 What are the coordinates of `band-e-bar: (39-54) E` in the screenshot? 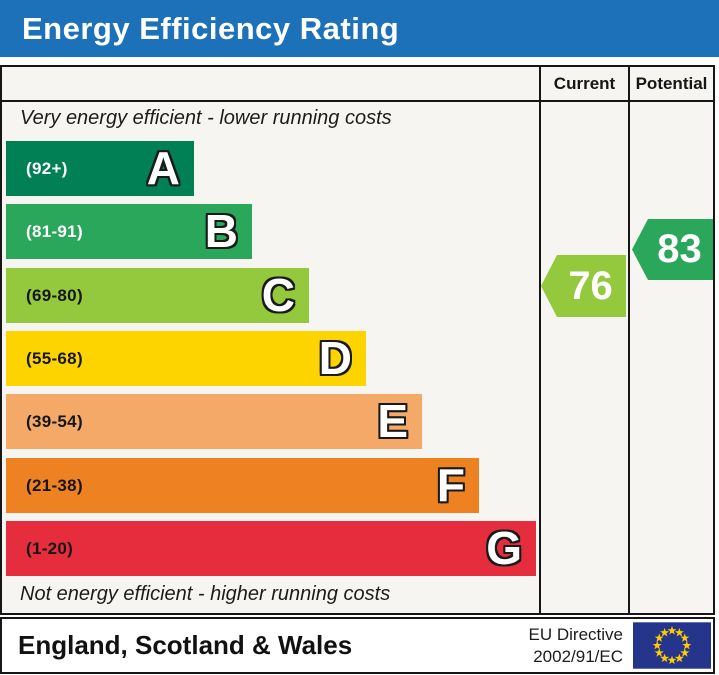 It's located at (214, 421).